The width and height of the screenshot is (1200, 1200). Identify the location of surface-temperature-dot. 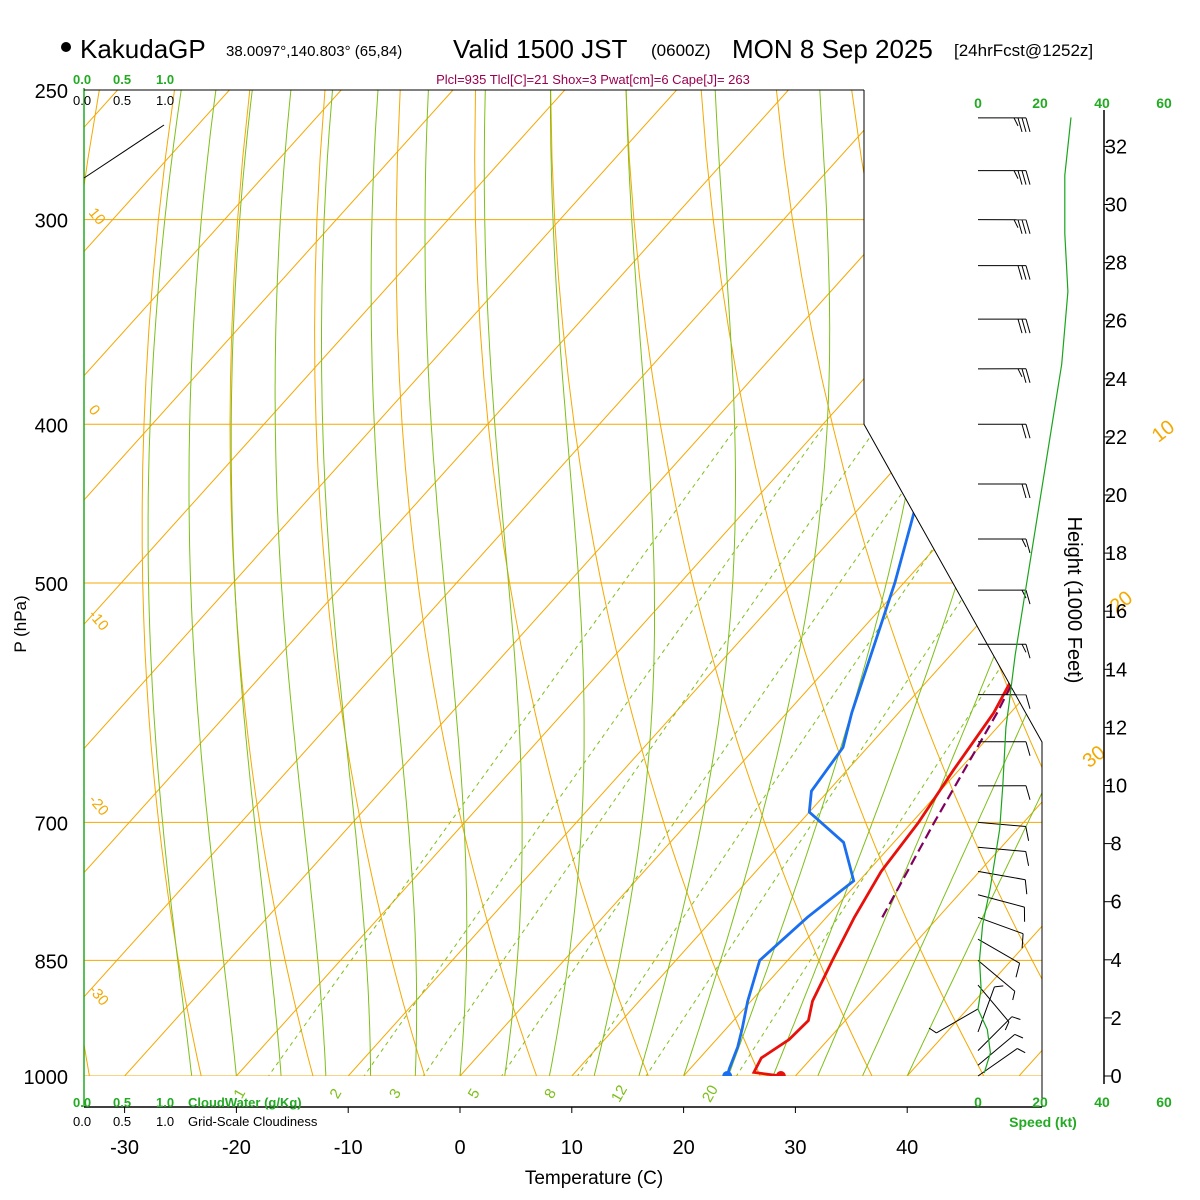
(780, 1073).